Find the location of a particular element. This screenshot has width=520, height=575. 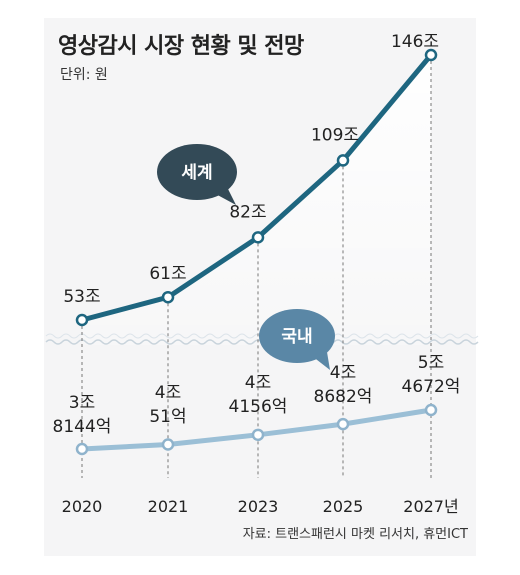

world-data-label: 82조 is located at coordinates (247, 212).